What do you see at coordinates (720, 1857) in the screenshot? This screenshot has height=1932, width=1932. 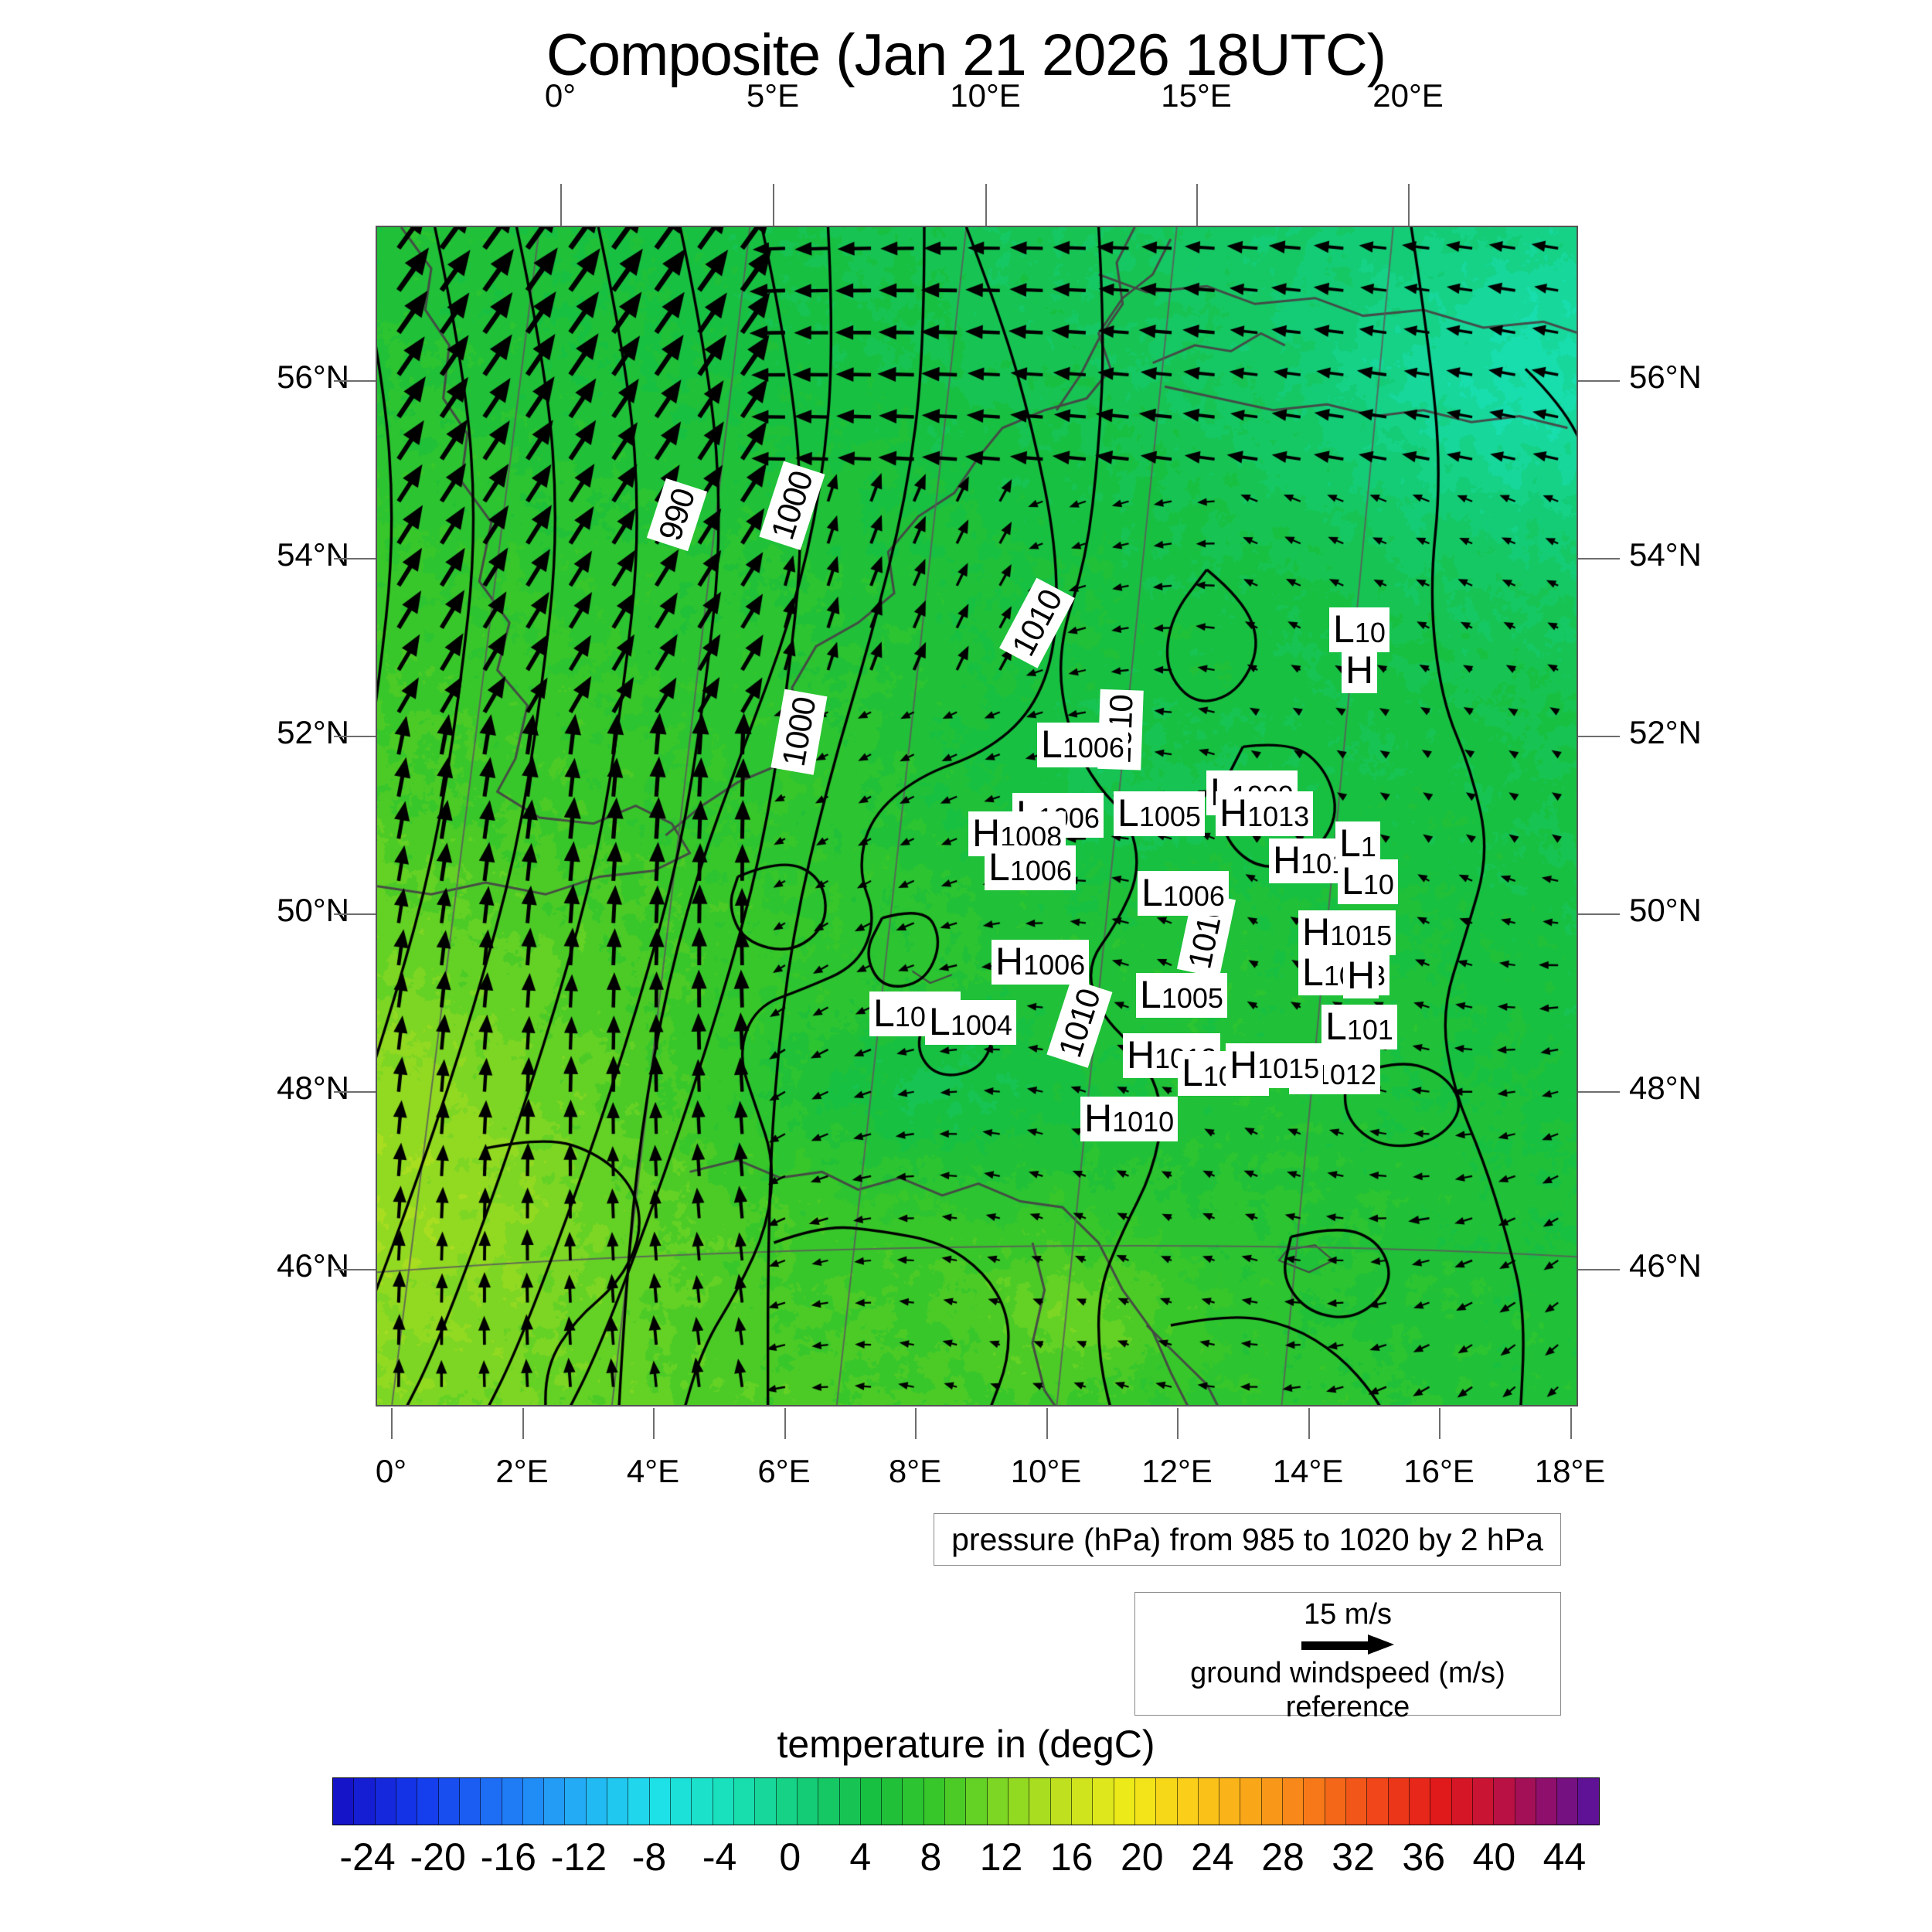 I see `colorbar-tick-label: -4` at bounding box center [720, 1857].